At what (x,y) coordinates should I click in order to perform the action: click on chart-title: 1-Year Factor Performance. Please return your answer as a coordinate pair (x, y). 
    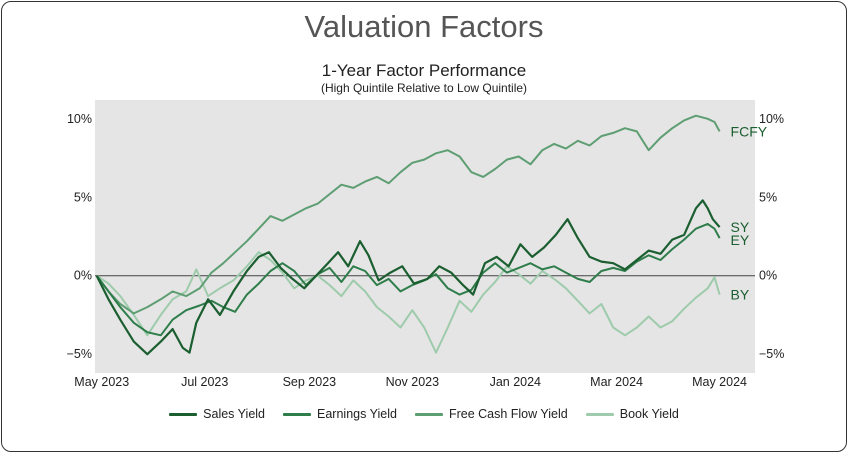
    Looking at the image, I should click on (424, 70).